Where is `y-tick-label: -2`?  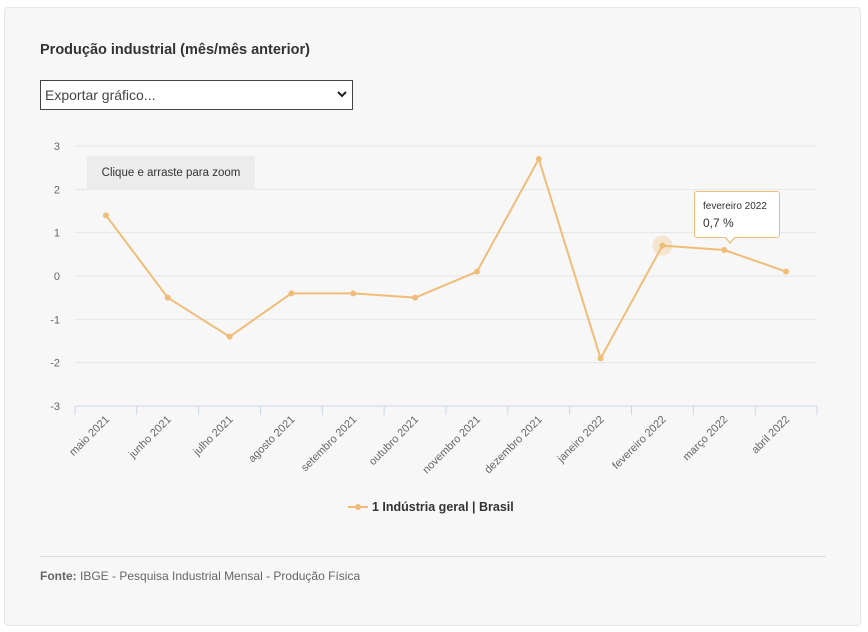 y-tick-label: -2 is located at coordinates (55, 364).